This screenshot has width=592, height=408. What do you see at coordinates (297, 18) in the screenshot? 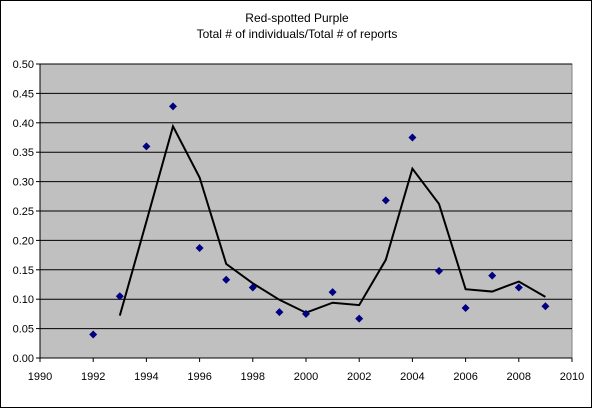
I see `chart-title: Red-spotted Purple` at bounding box center [297, 18].